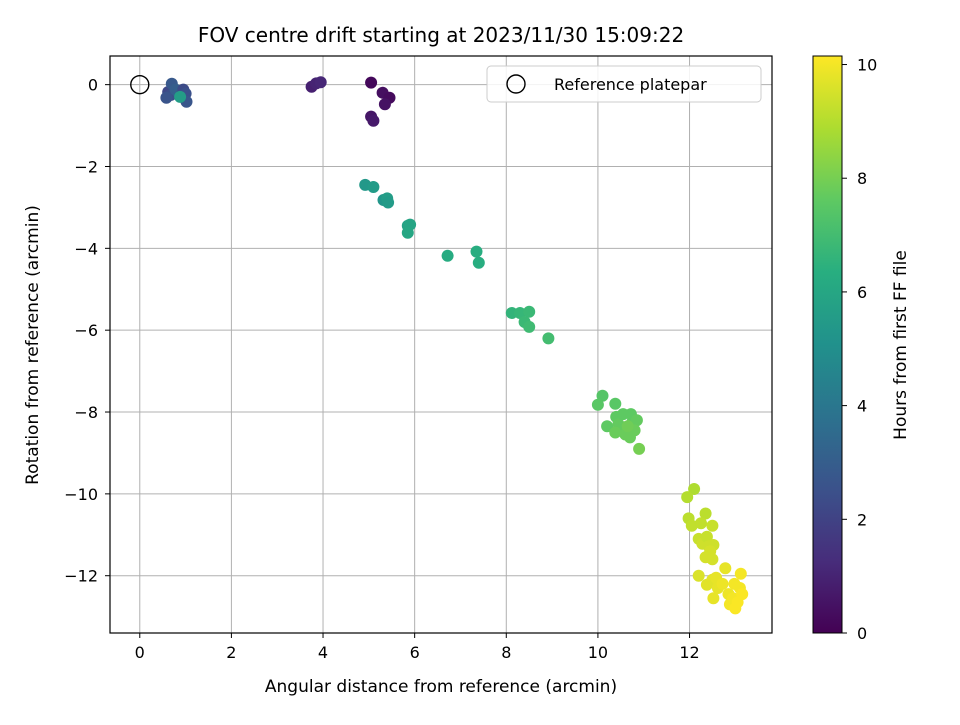 The image size is (960, 725). I want to click on colorbar-tick-label: 2, so click(862, 519).